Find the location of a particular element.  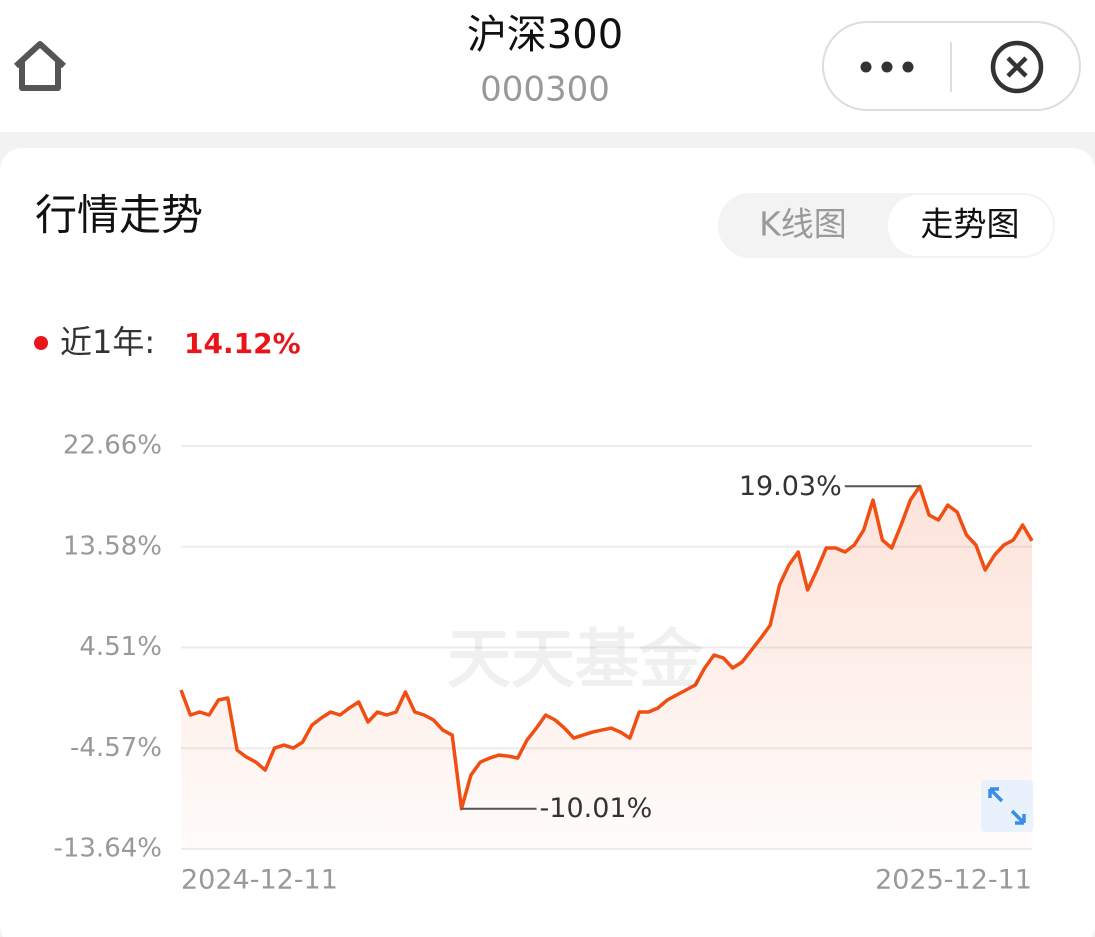

page-code: 000300 is located at coordinates (545, 90).